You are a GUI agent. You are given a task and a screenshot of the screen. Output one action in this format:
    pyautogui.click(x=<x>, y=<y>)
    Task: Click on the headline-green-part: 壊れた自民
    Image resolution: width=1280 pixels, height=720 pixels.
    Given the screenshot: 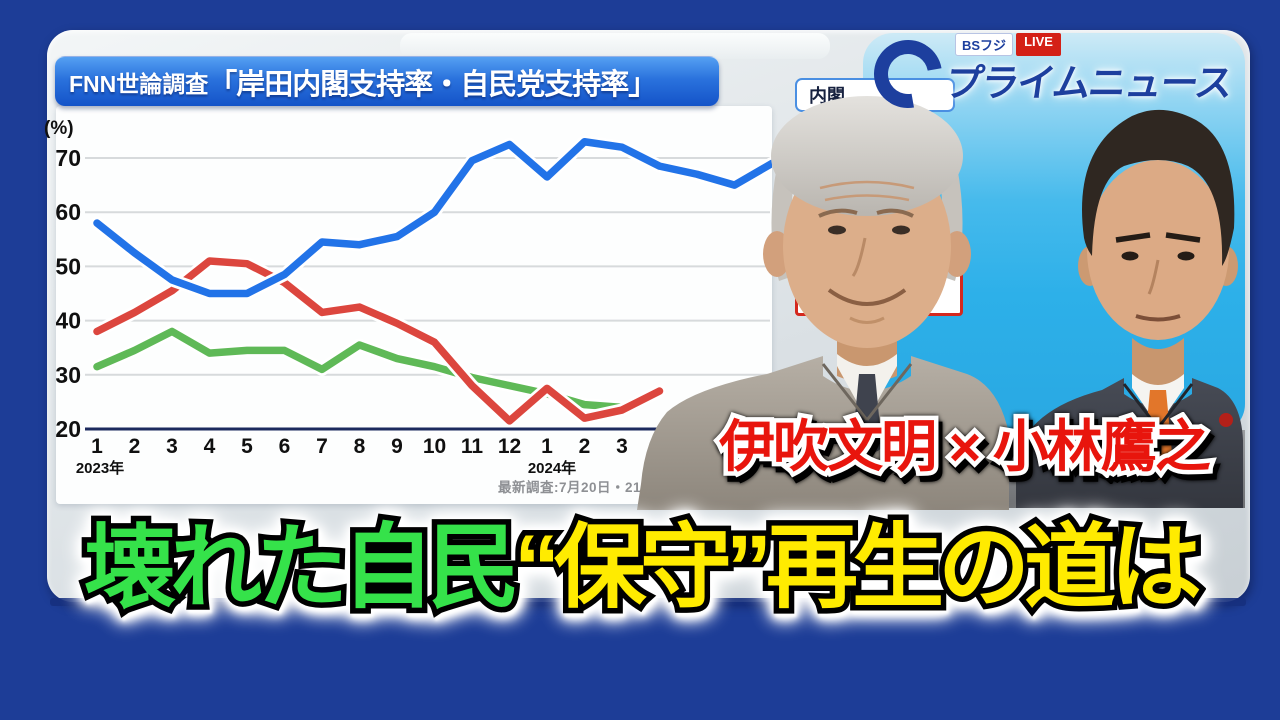 What is the action you would take?
    pyautogui.click(x=301, y=568)
    